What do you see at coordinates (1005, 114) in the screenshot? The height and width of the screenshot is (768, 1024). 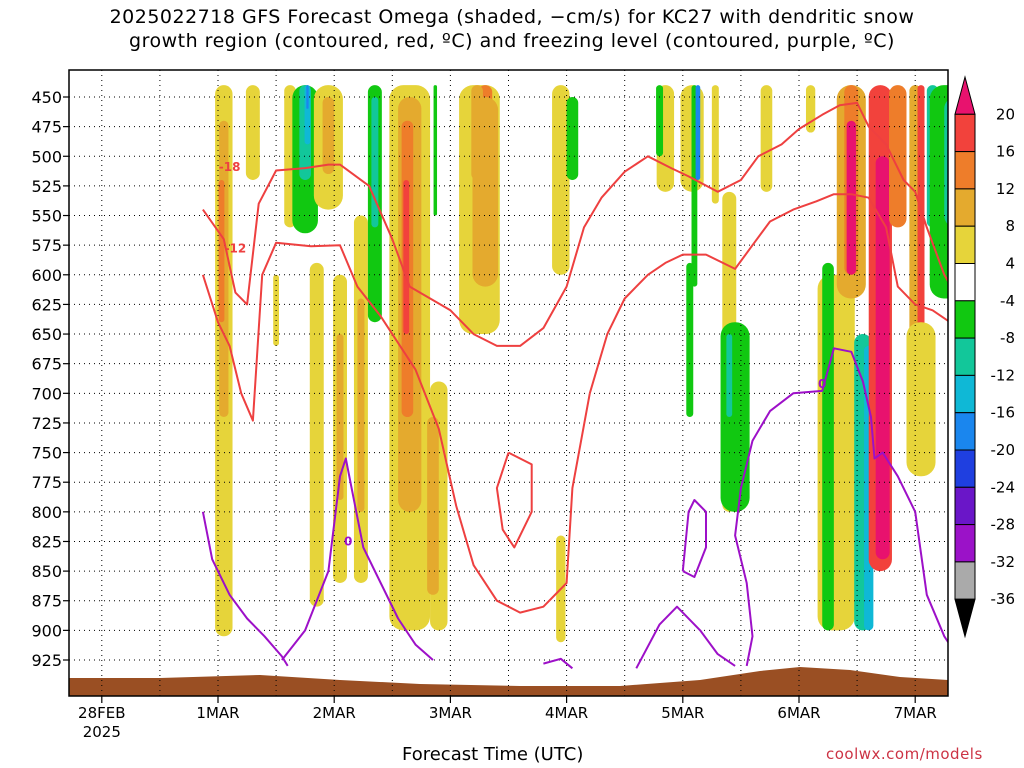 I see `colorbar-tick-label: 20` at bounding box center [1005, 114].